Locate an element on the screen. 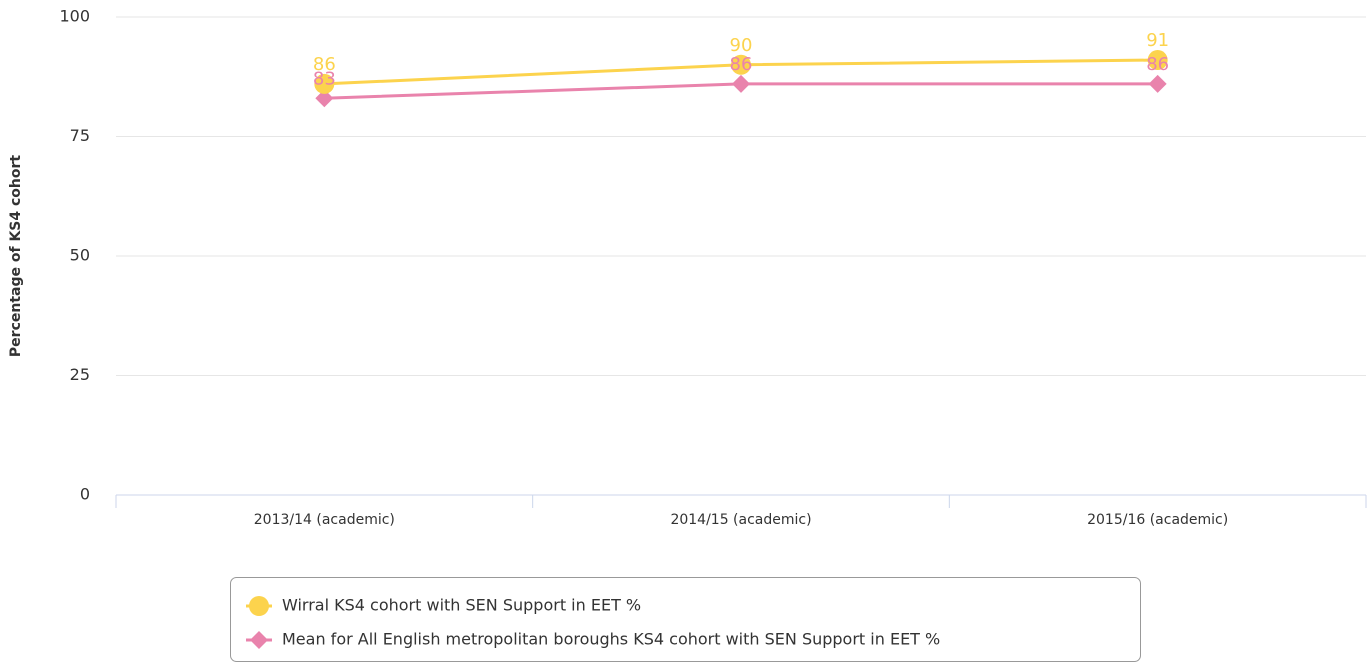  y-tick-label: 50 is located at coordinates (80, 255).